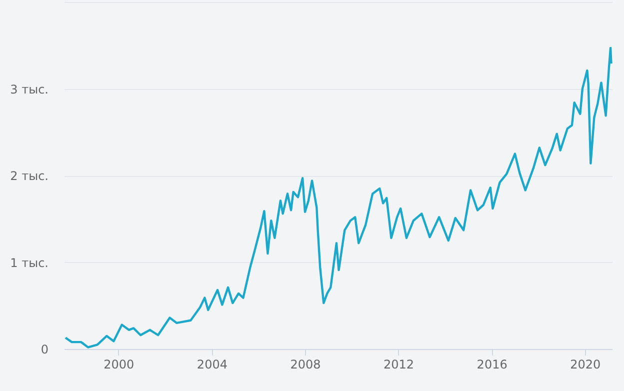  Describe the element at coordinates (585, 365) in the screenshot. I see `x-tick-label: 2020` at that location.